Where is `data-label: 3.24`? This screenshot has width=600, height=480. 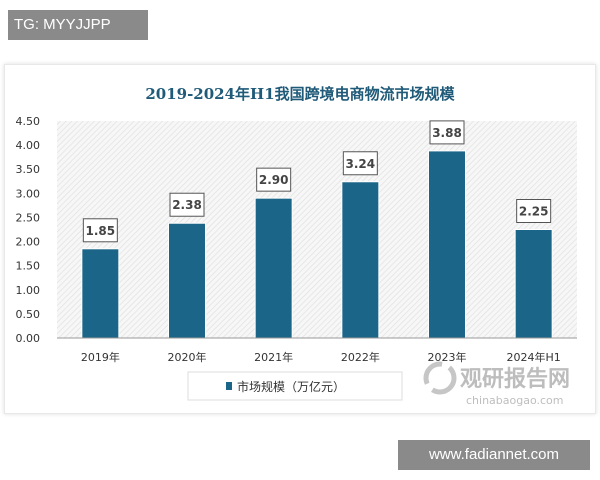
data-label: 3.24 is located at coordinates (361, 164).